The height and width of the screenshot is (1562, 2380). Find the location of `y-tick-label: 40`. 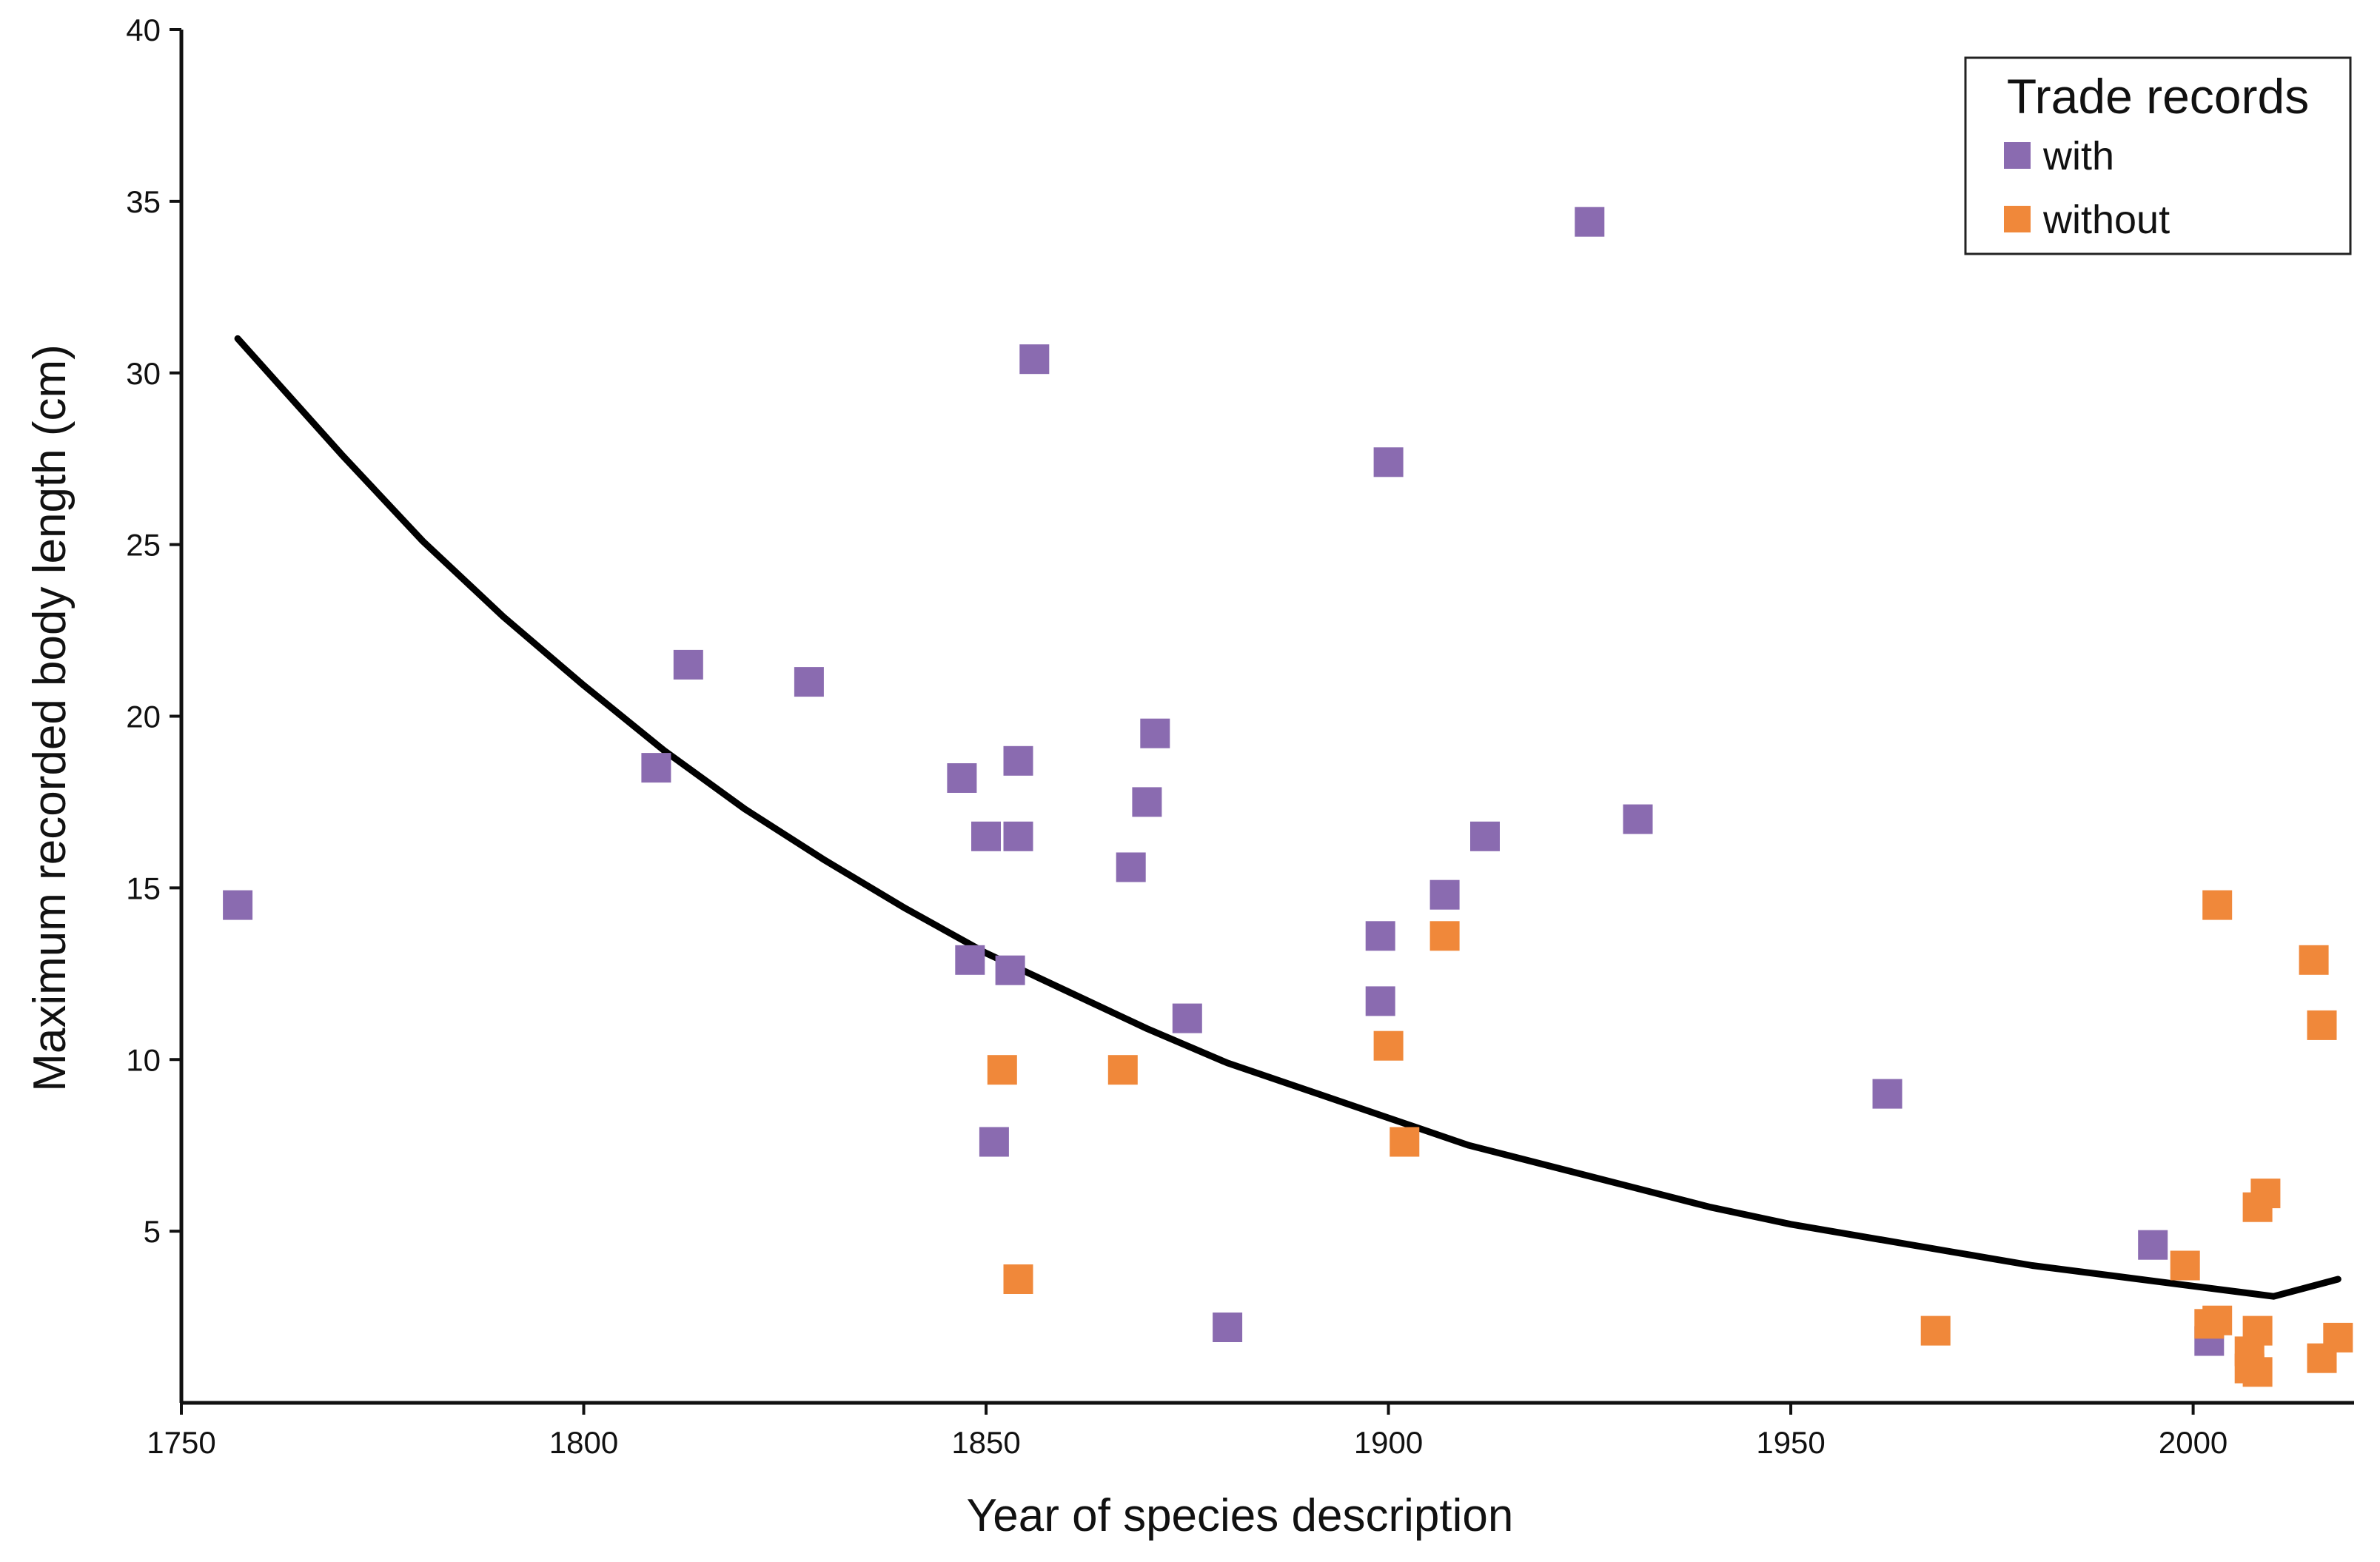

y-tick-label: 40 is located at coordinates (143, 30).